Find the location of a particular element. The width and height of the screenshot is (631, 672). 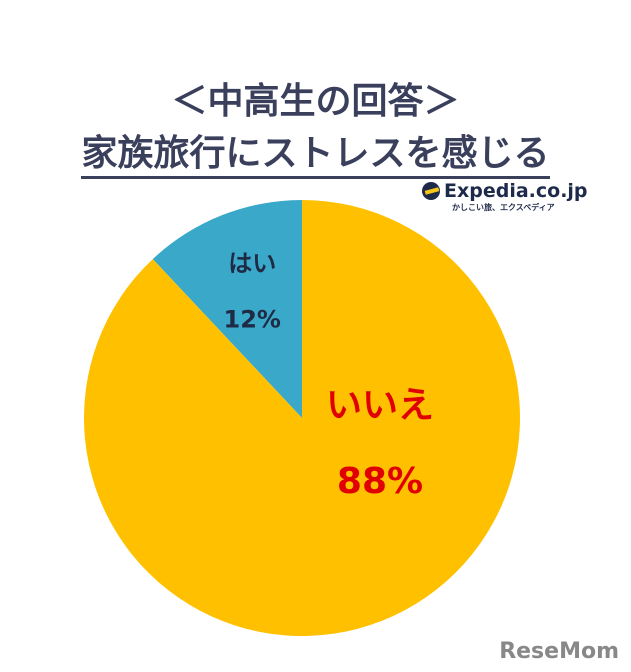

globe-plane-icon is located at coordinates (431, 191).